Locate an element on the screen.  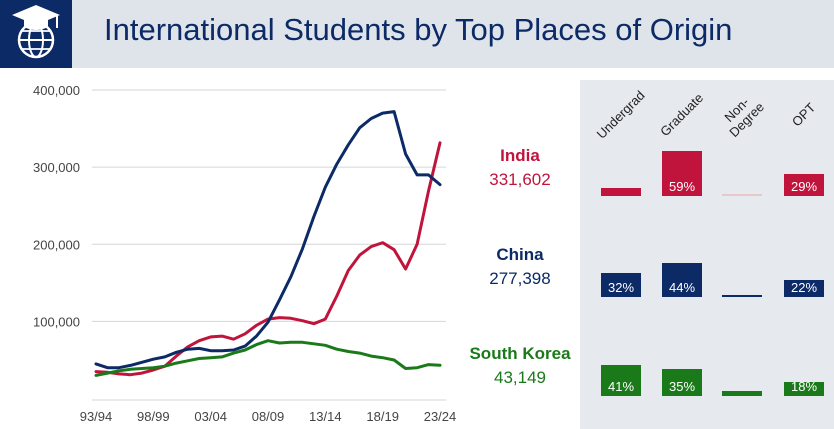
country-label: China 277,398 is located at coordinates (520, 267).